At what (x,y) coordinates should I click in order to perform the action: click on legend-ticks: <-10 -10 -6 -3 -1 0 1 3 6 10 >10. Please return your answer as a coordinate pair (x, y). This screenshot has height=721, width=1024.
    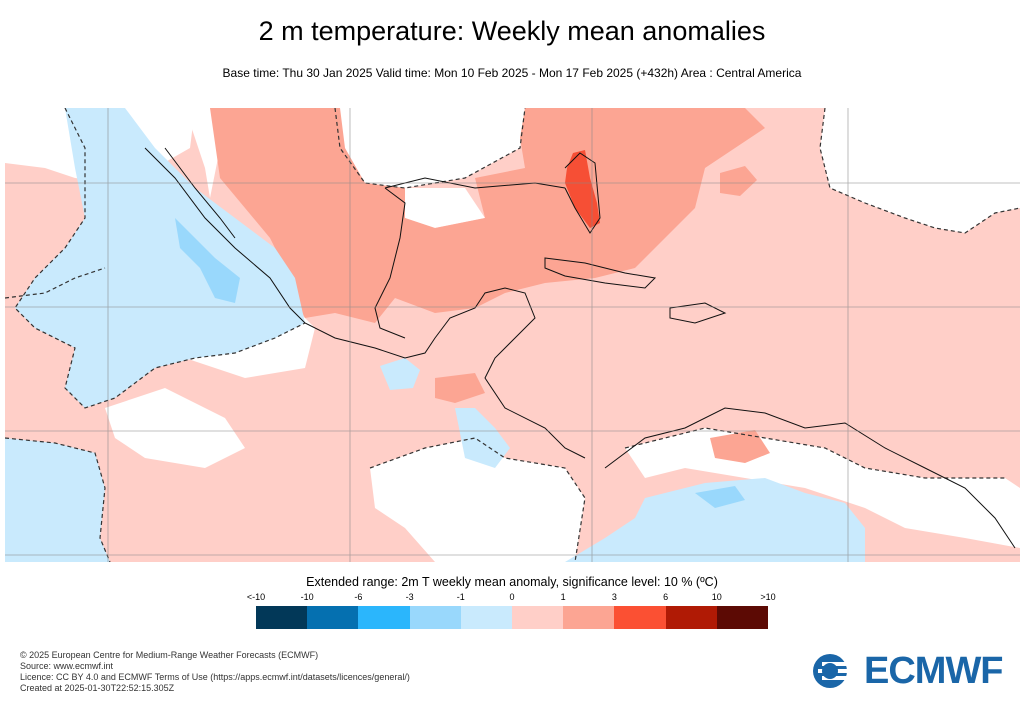
    Looking at the image, I should click on (511, 597).